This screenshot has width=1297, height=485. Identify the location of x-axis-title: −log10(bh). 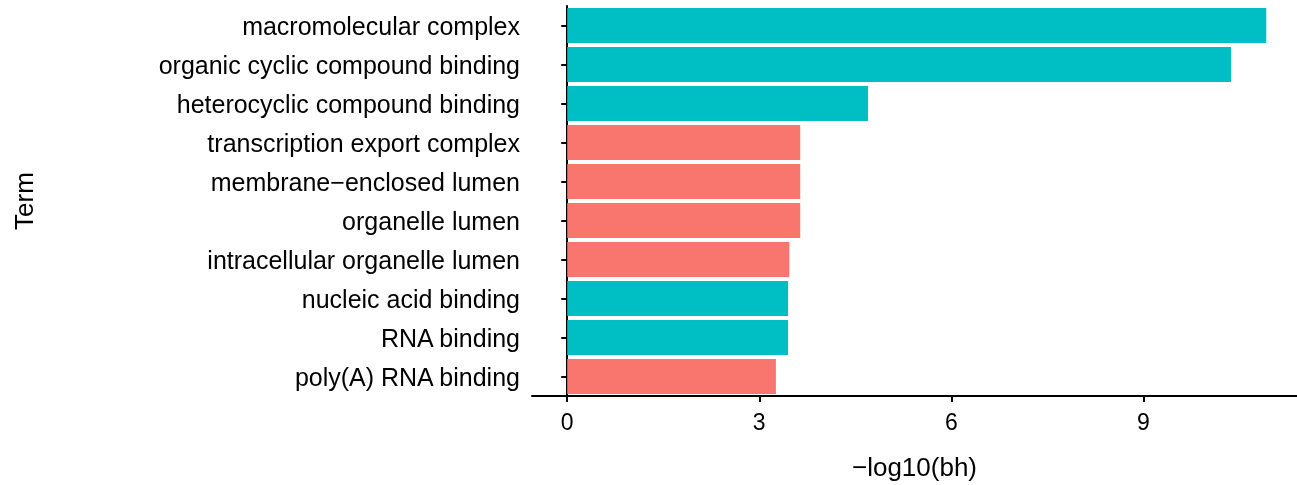
(914, 467).